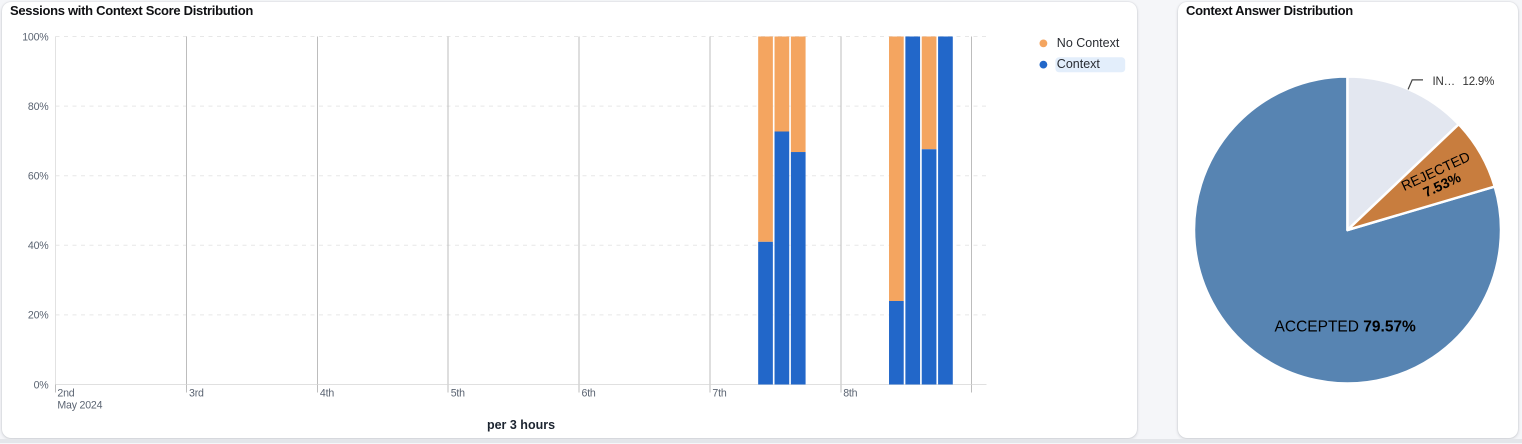 Image resolution: width=1522 pixels, height=444 pixels. Describe the element at coordinates (38, 246) in the screenshot. I see `svg-text: 40%` at that location.